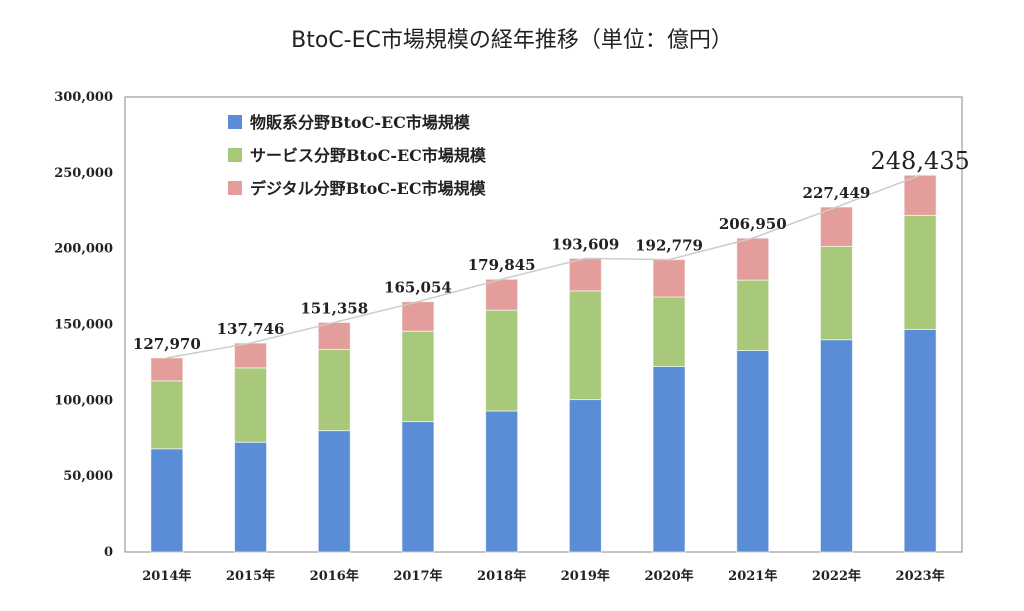  I want to click on total-label: 227,449, so click(837, 193).